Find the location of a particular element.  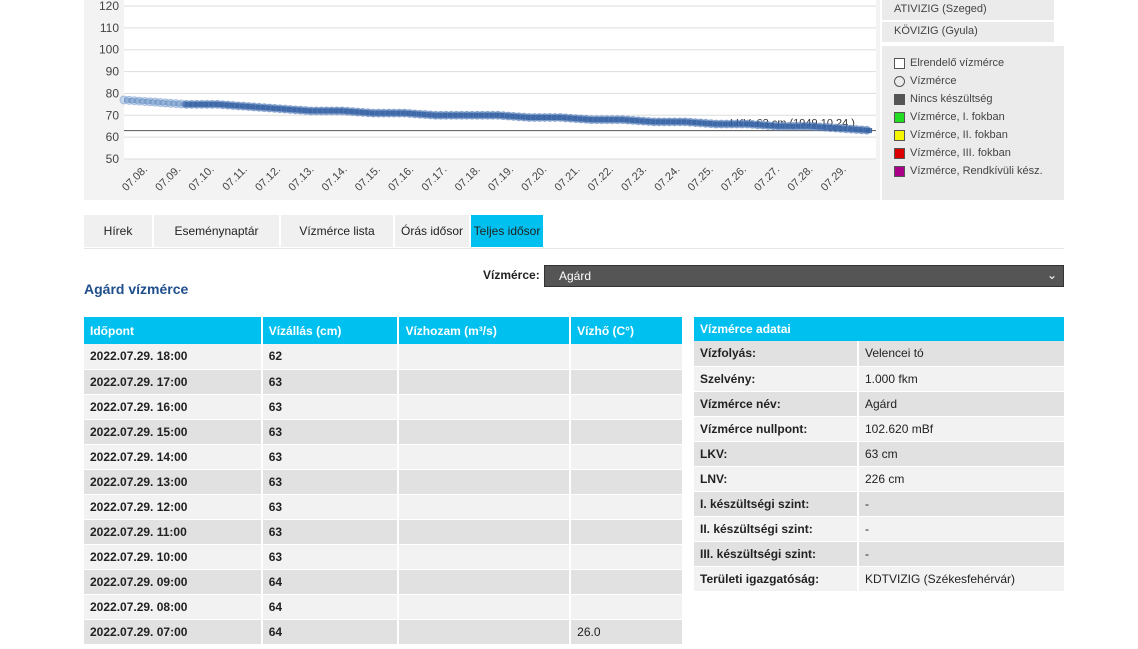

gauge-select: Agárd ⌄ is located at coordinates (804, 276).